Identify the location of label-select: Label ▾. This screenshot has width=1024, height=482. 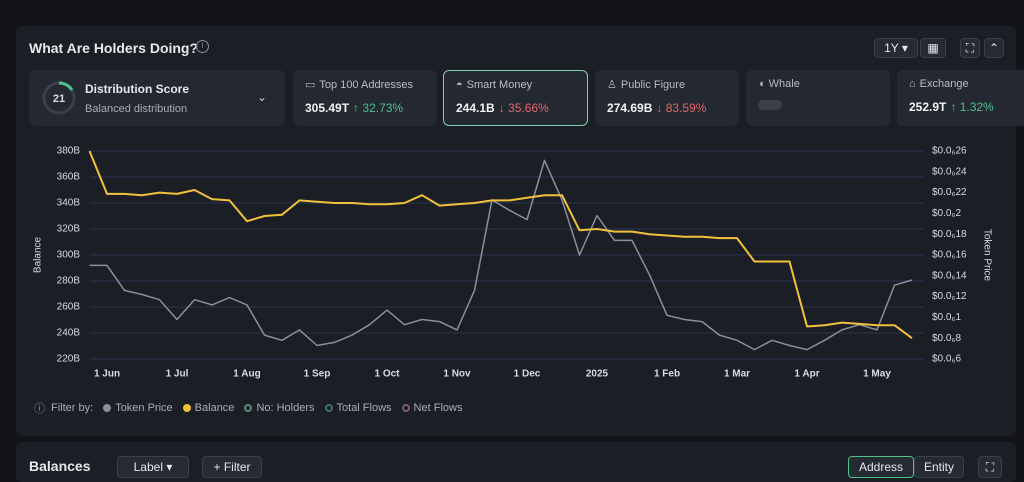
(153, 467).